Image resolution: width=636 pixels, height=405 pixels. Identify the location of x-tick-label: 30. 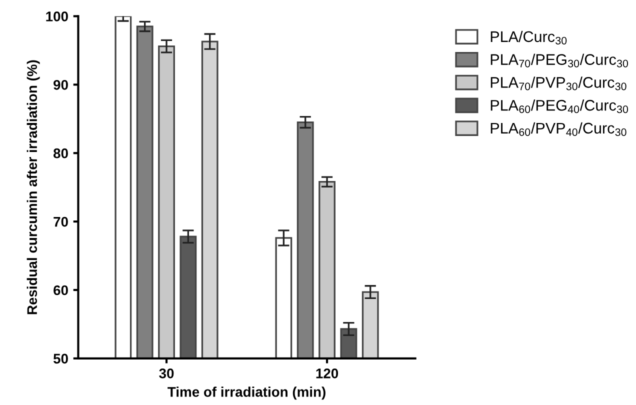
(166, 373).